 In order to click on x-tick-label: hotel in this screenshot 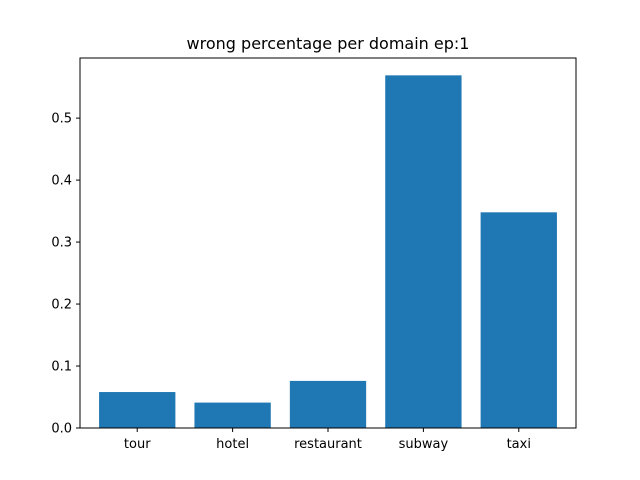, I will do `click(232, 444)`.